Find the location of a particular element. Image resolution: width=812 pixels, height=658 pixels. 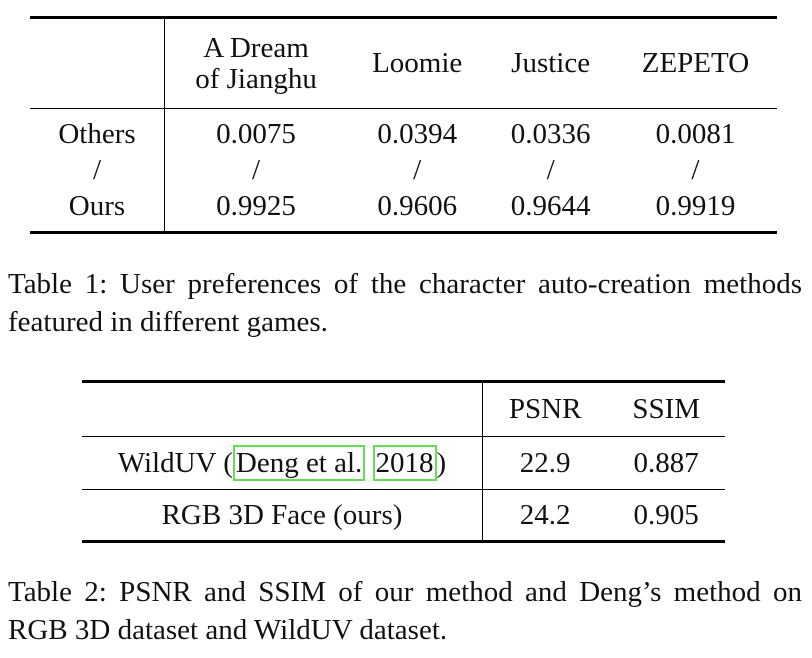

citation-link-year: 2018 is located at coordinates (404, 462).